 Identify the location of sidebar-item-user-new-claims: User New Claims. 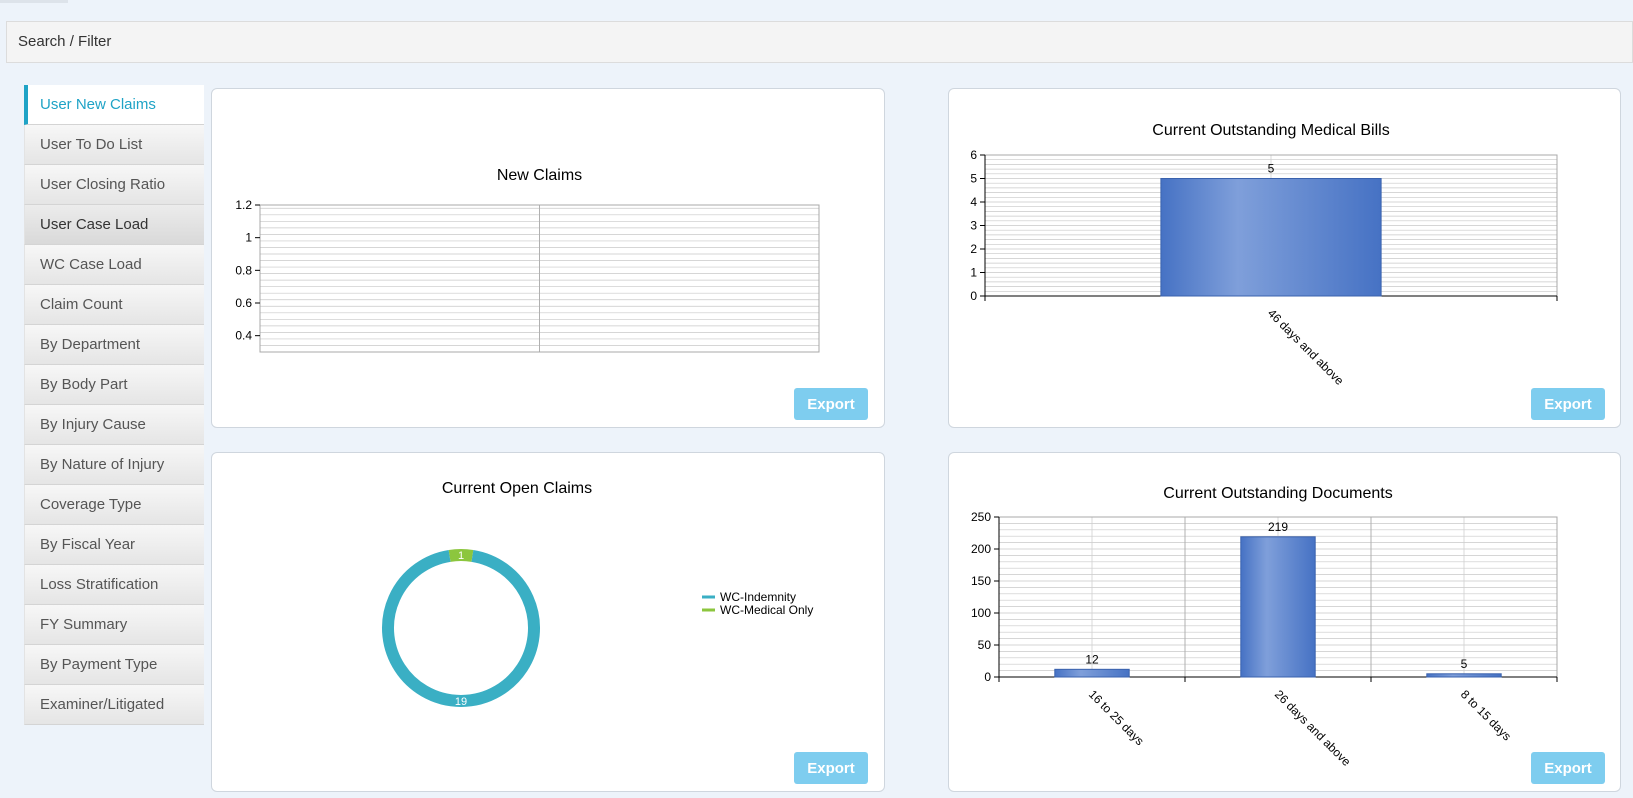
(114, 105).